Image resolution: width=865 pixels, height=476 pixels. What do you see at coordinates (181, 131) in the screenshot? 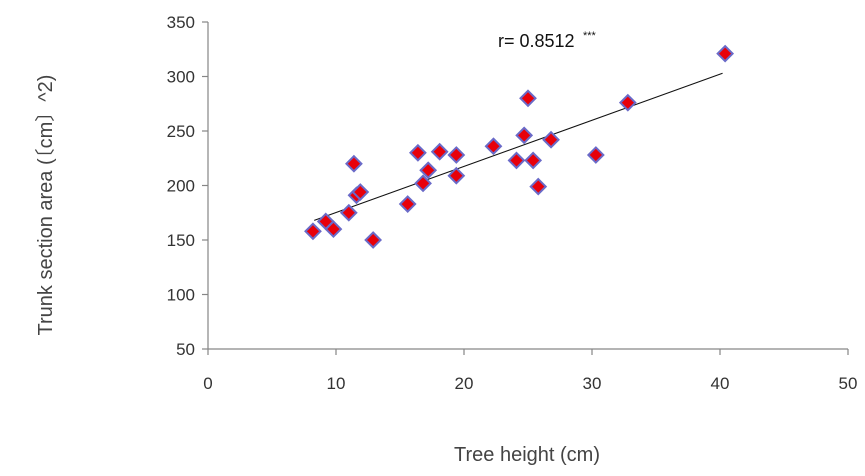
I see `y-tick-label: 250` at bounding box center [181, 131].